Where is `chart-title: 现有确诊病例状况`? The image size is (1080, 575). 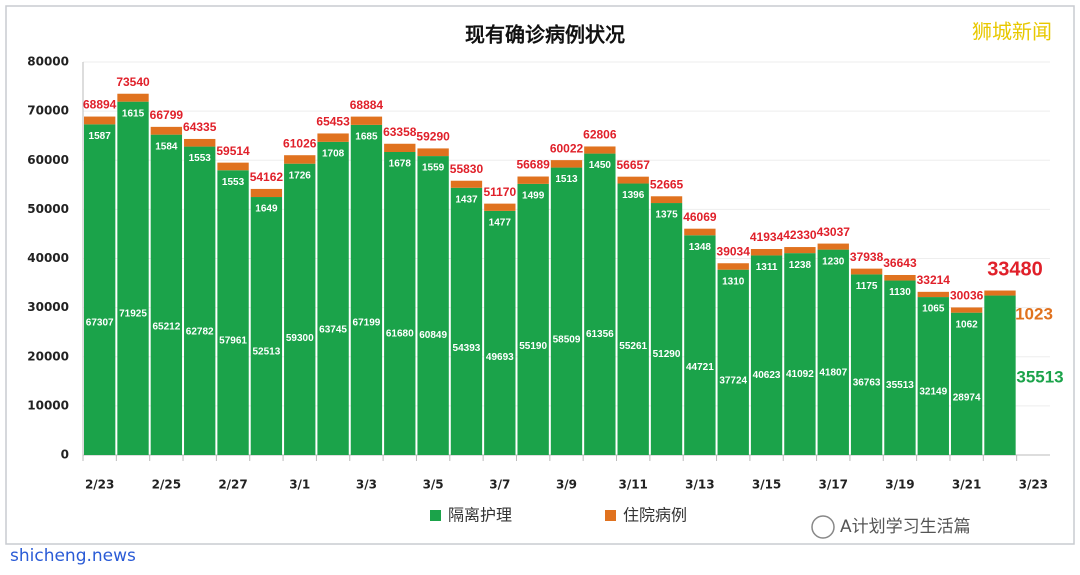 chart-title: 现有确诊病例状况 is located at coordinates (545, 35).